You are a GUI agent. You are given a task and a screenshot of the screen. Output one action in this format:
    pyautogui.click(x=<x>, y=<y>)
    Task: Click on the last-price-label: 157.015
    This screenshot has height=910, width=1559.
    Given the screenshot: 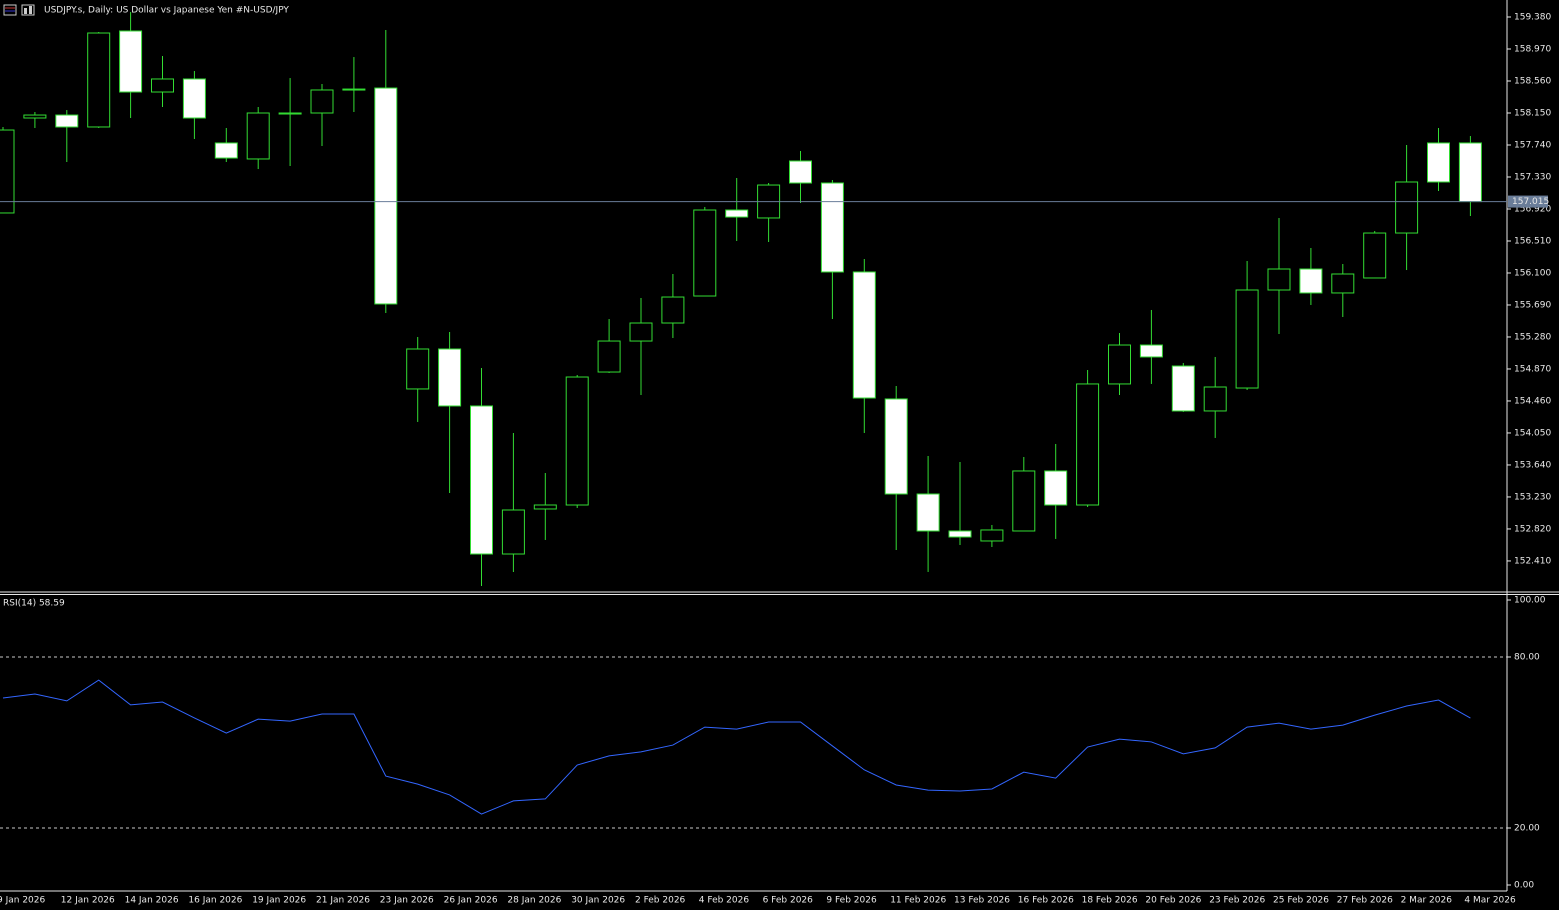 What is the action you would take?
    pyautogui.click(x=1530, y=202)
    